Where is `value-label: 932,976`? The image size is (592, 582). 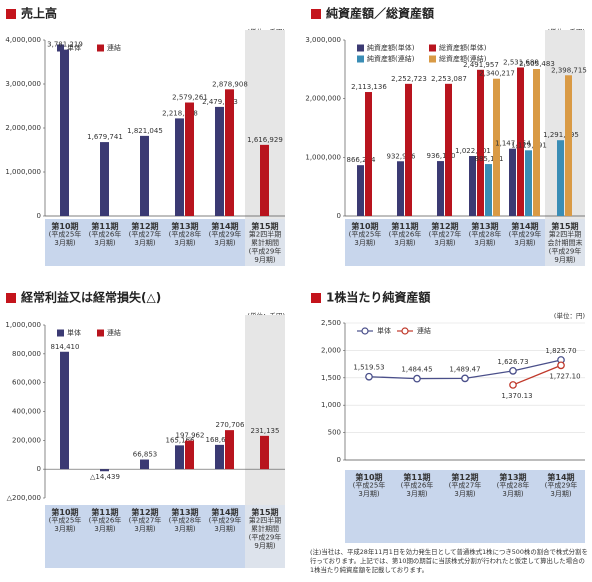
value-label: 932,976 is located at coordinates (401, 156).